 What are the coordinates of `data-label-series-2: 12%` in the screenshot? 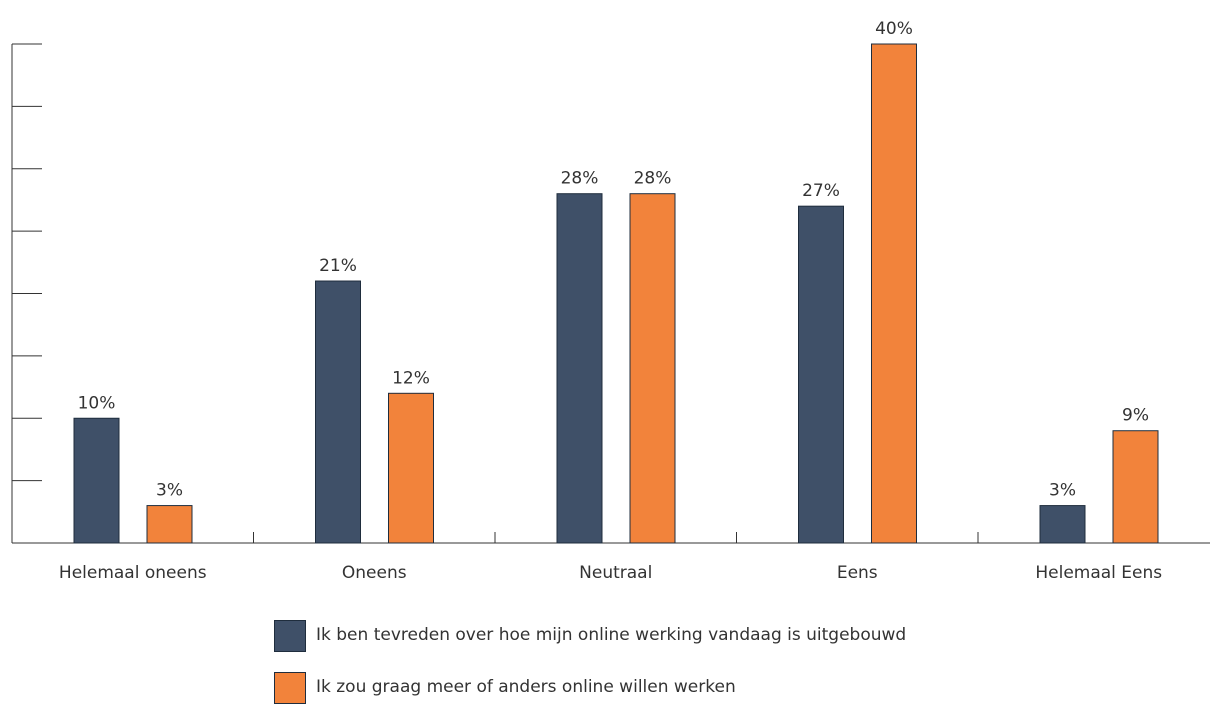 It's located at (411, 378).